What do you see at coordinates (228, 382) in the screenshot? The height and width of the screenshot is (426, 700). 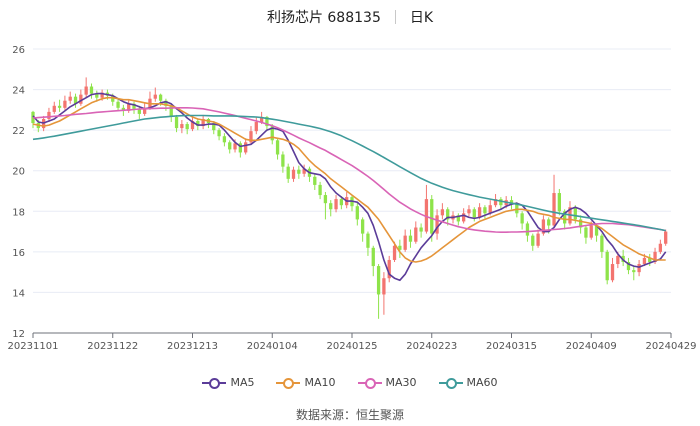 I see `legend-item-ma5: MA5` at bounding box center [228, 382].